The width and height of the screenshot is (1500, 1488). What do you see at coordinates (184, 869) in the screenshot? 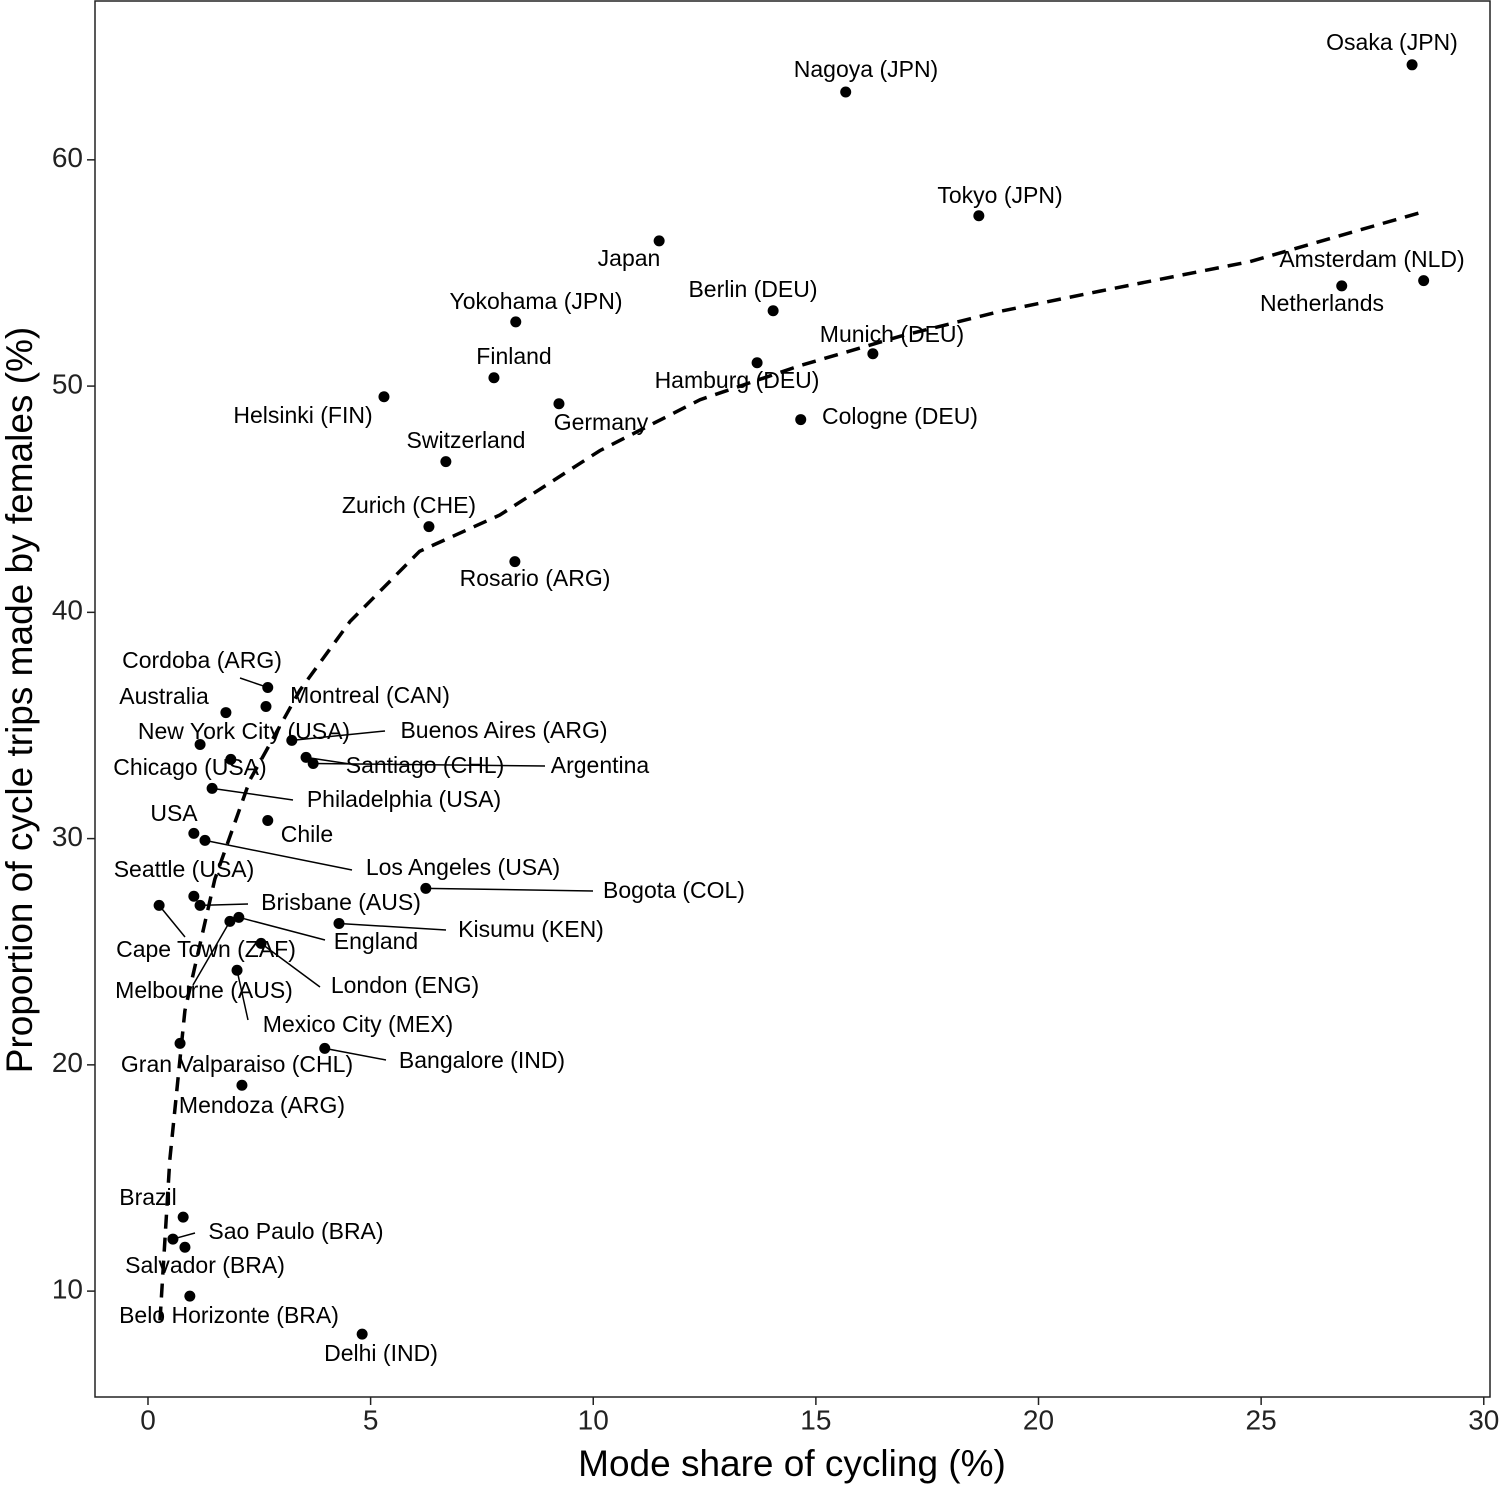
I see `point-label: Seattle (USA)` at bounding box center [184, 869].